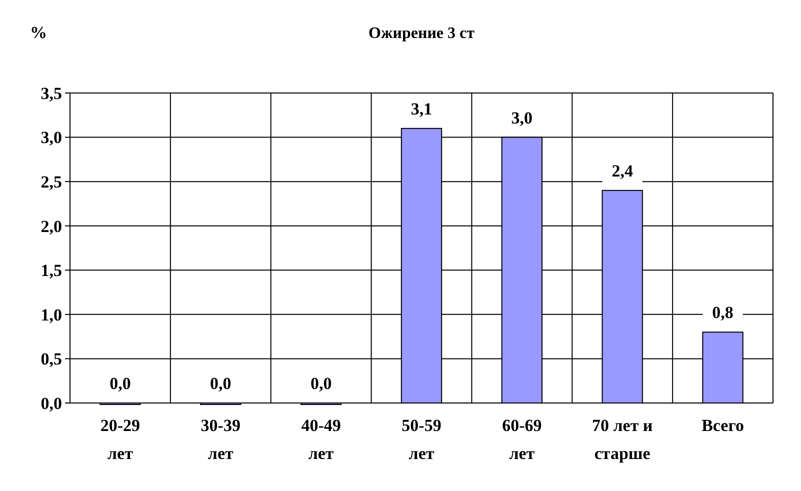 The height and width of the screenshot is (491, 801). Describe the element at coordinates (220, 439) in the screenshot. I see `x-tick-label: 30-39 лет` at that location.